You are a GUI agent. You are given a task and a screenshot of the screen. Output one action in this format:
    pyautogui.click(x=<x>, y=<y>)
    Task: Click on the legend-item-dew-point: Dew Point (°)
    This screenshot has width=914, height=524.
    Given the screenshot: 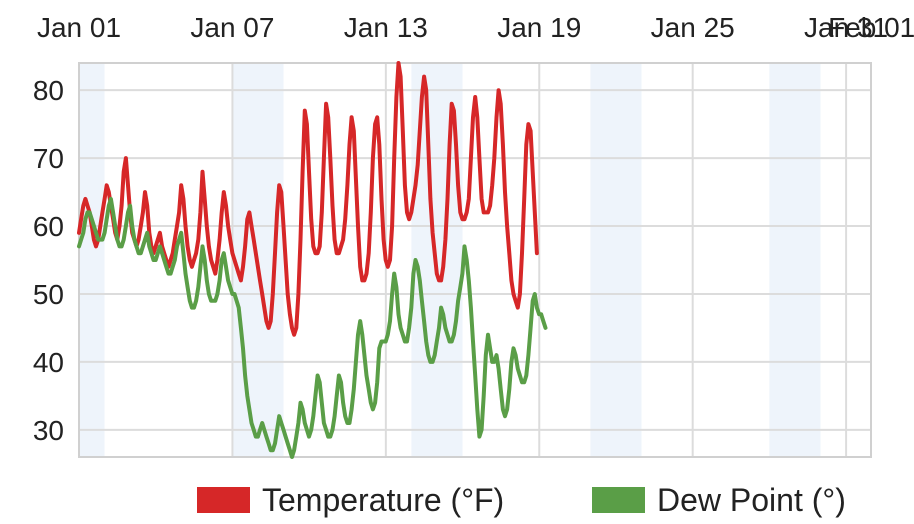 What is the action you would take?
    pyautogui.click(x=719, y=500)
    